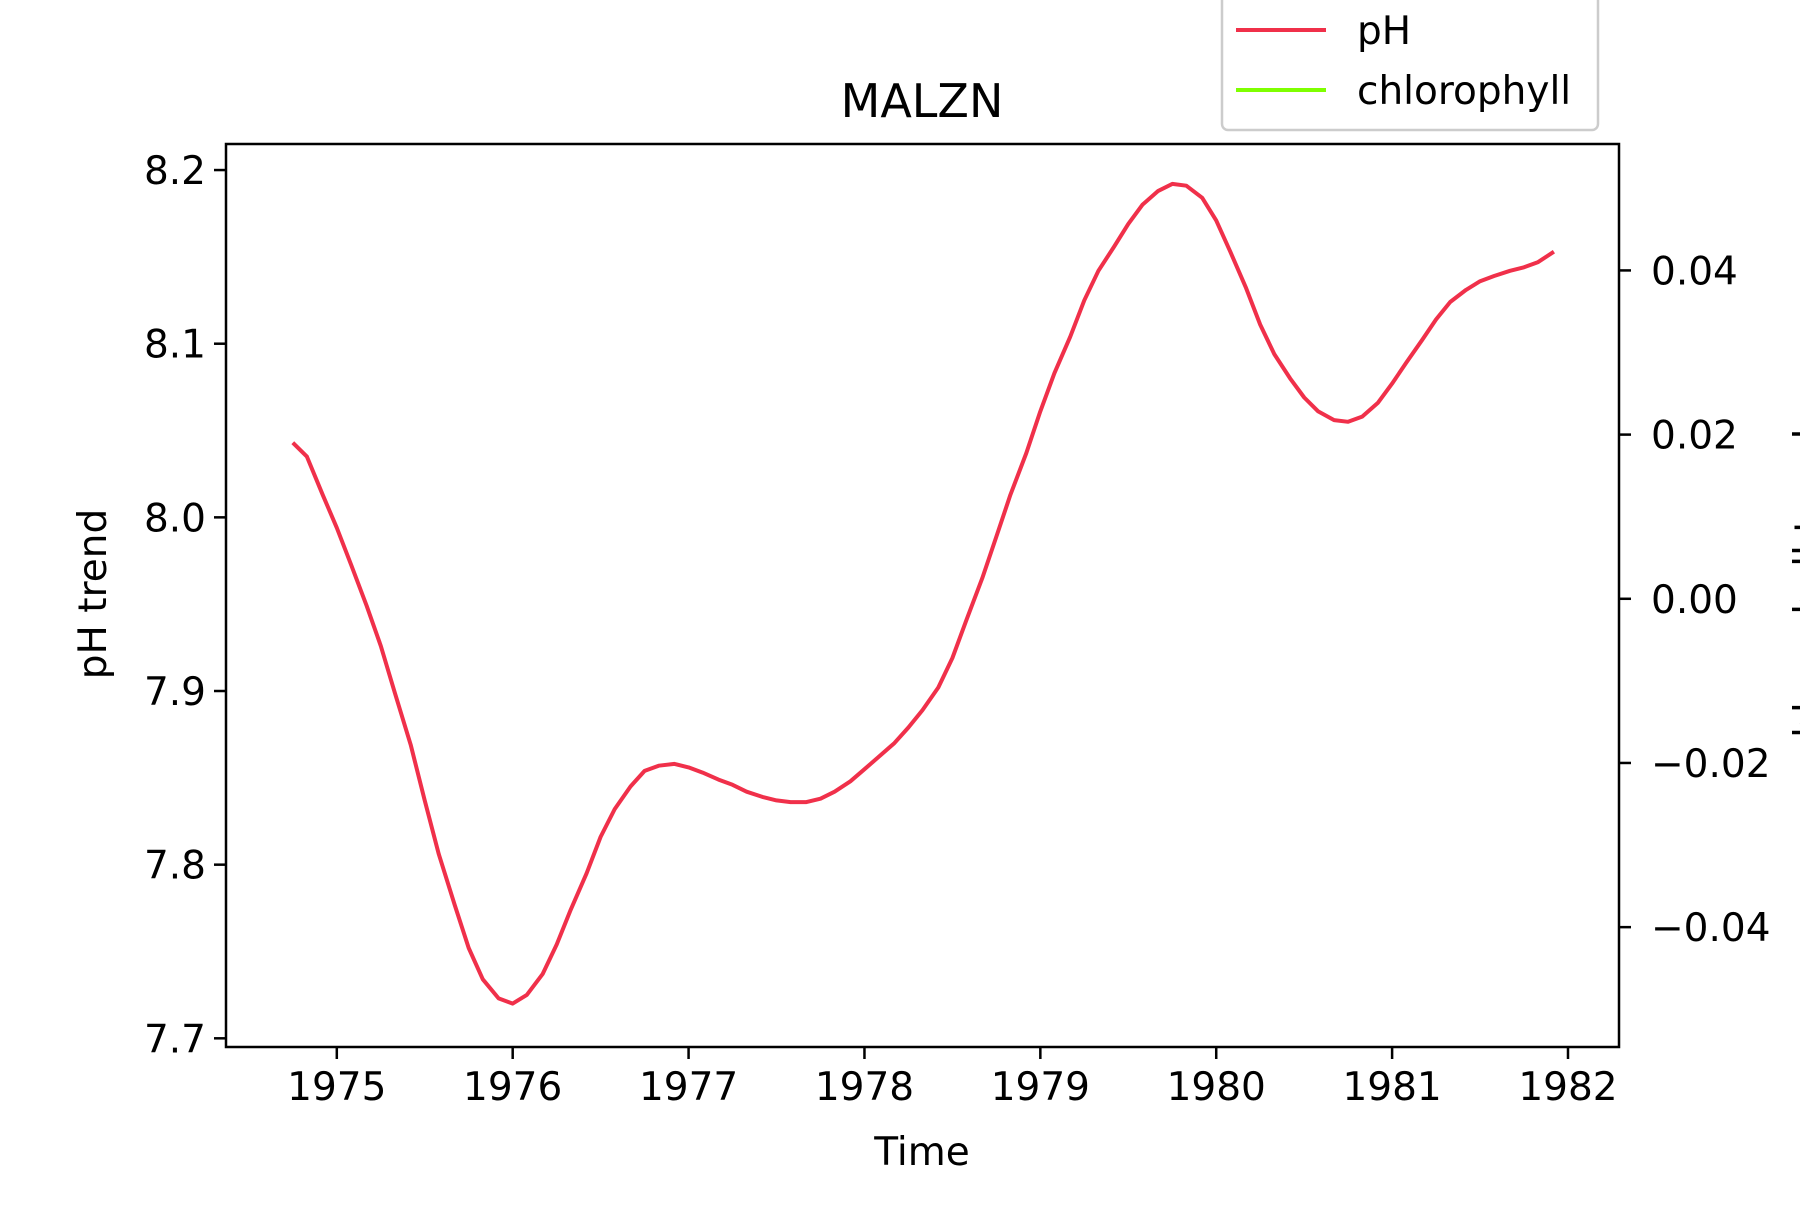 The height and width of the screenshot is (1205, 1800). I want to click on y2-tick-label: 0.04, so click(1694, 271).